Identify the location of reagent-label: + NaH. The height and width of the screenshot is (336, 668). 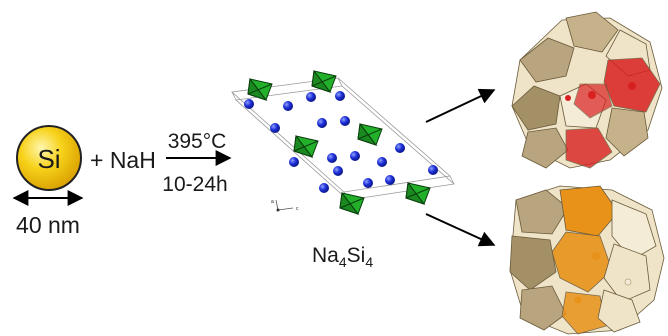
(123, 160).